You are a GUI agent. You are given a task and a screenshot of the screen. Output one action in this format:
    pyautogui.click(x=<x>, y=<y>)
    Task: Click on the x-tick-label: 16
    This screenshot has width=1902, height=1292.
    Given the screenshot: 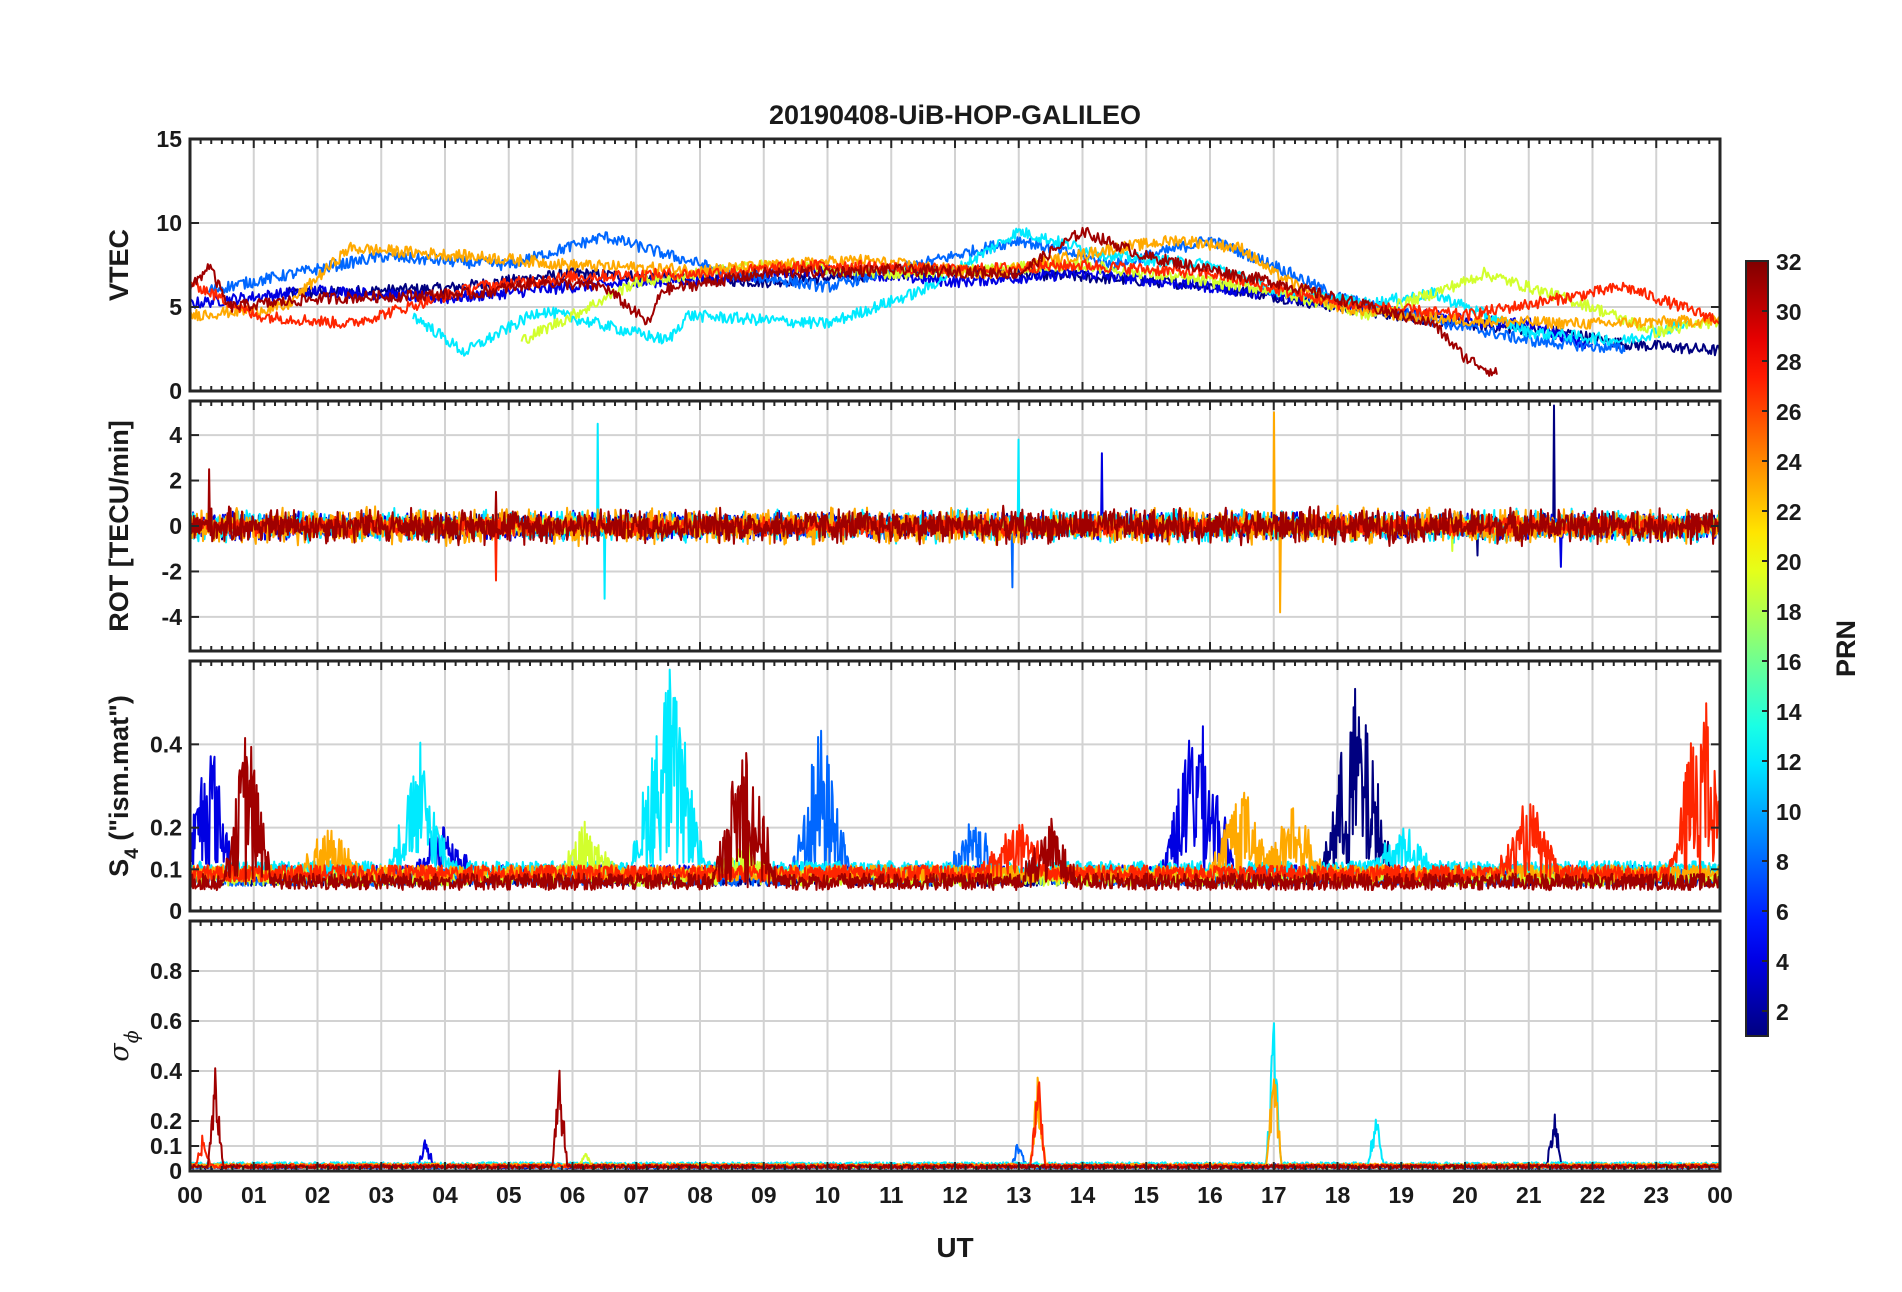 What is the action you would take?
    pyautogui.click(x=1210, y=1195)
    